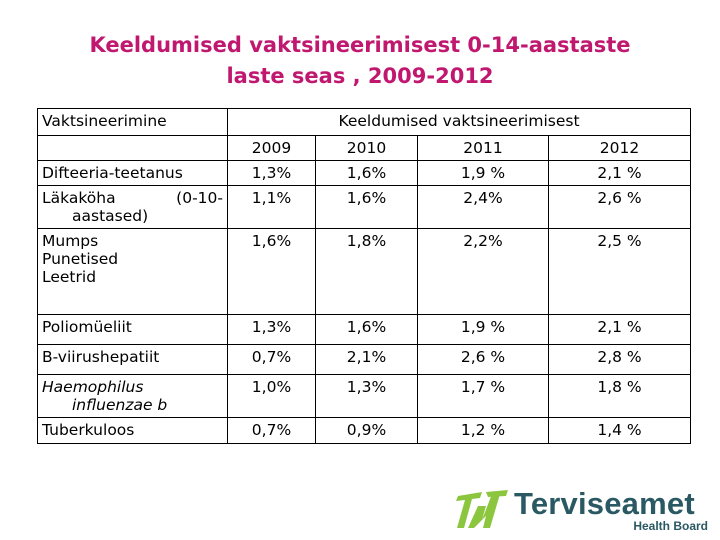  I want to click on cell-2009: 1,1%, so click(271, 207).